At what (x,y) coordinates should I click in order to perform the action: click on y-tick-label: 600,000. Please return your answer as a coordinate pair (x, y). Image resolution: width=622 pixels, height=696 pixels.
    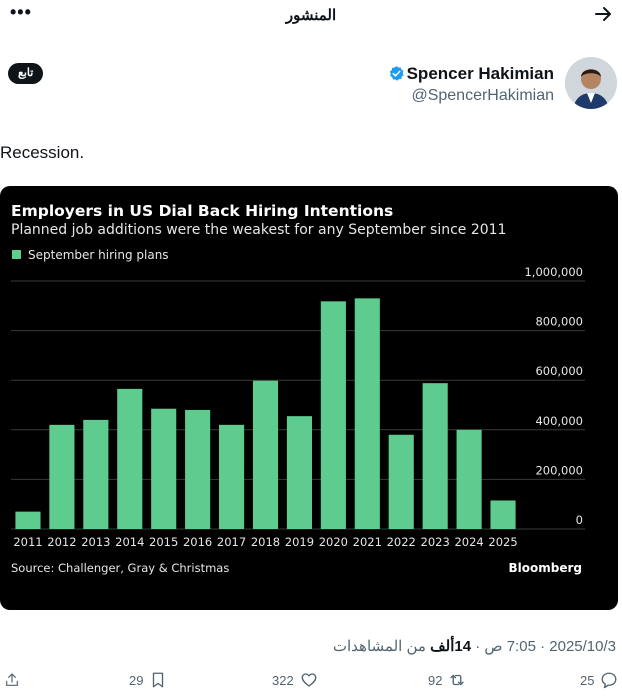
    Looking at the image, I should click on (559, 371).